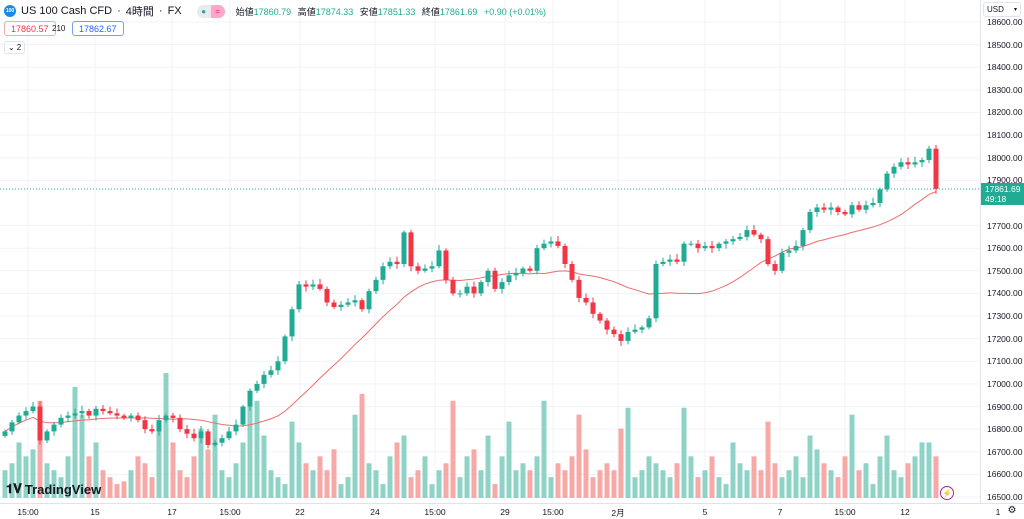 This screenshot has width=1024, height=519. I want to click on symbol-logo-icon: 100, so click(10, 11).